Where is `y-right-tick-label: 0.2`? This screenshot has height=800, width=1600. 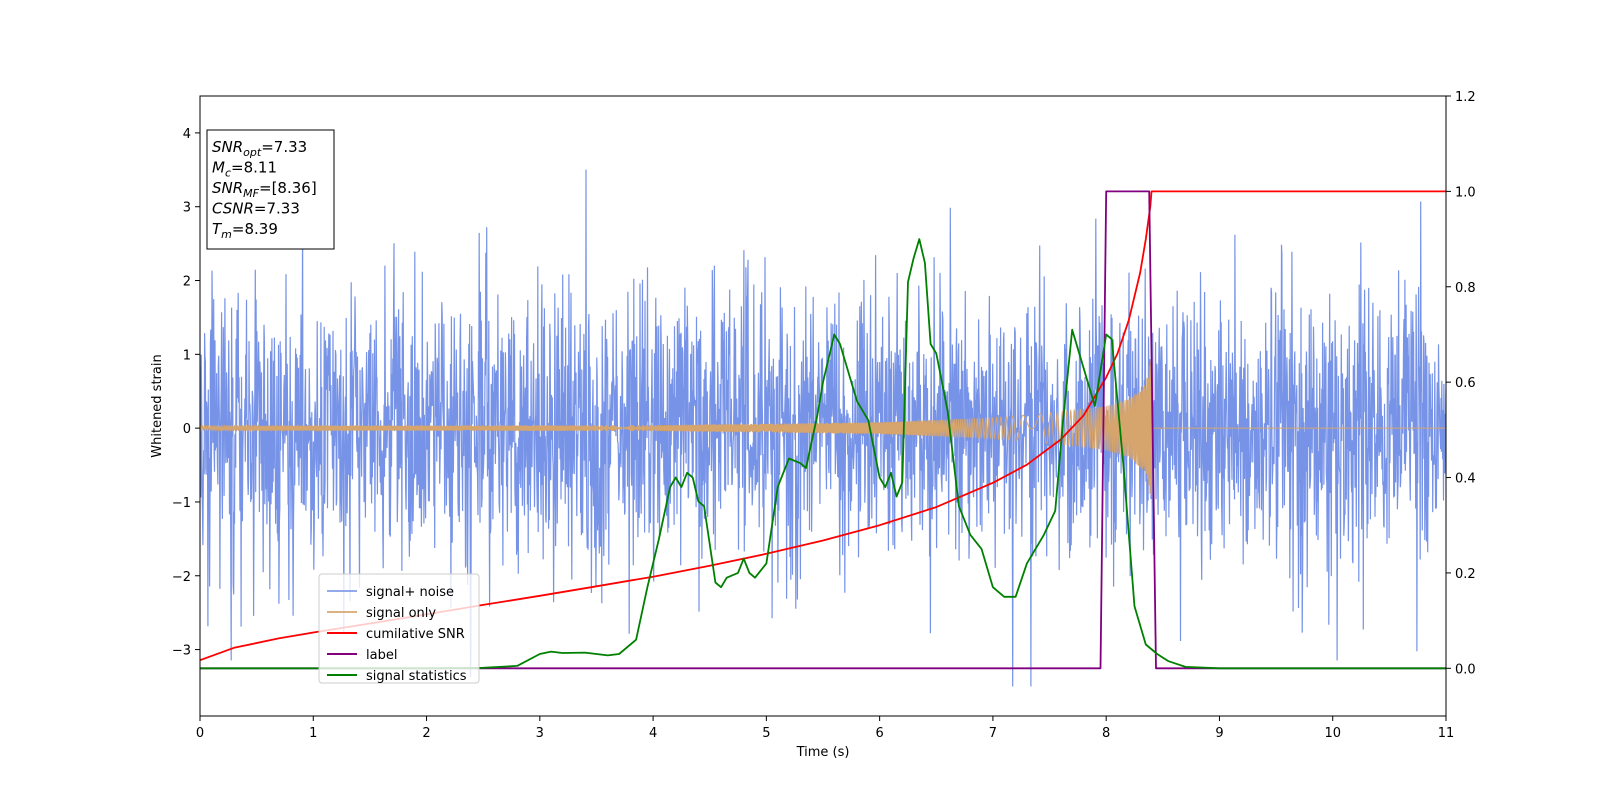
y-right-tick-label: 0.2 is located at coordinates (1465, 574).